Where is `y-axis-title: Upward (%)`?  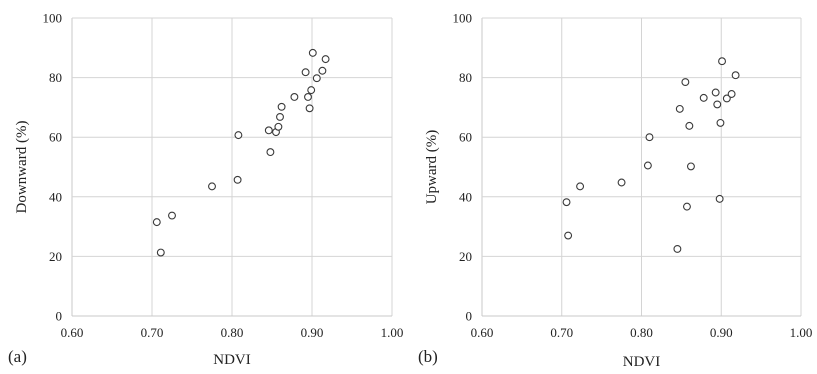 y-axis-title: Upward (%) is located at coordinates (432, 167).